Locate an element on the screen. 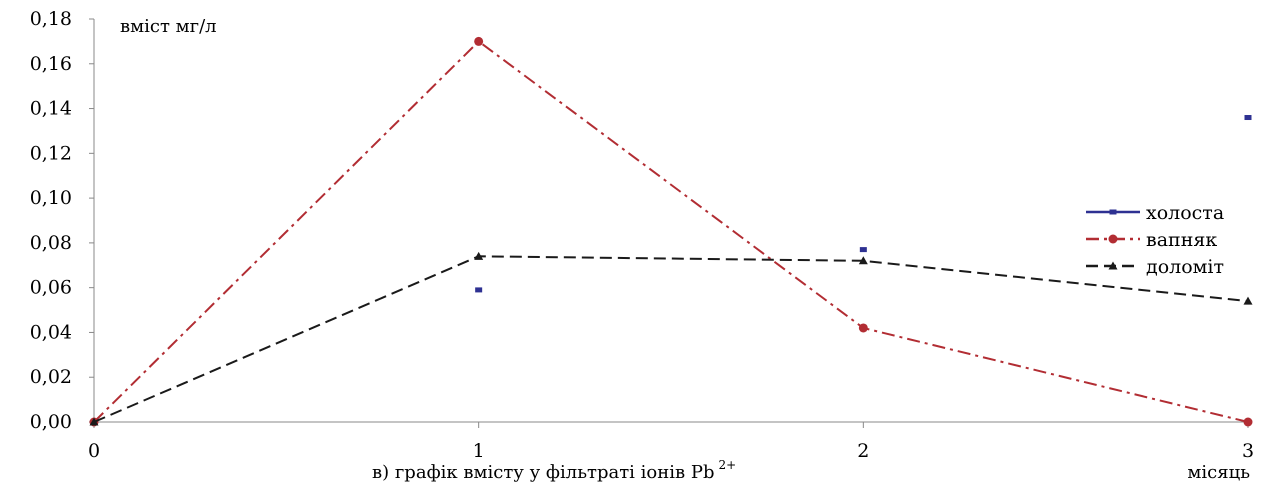 Image resolution: width=1266 pixels, height=486 pixels. y-tick-label: 0,12 is located at coordinates (51, 153).